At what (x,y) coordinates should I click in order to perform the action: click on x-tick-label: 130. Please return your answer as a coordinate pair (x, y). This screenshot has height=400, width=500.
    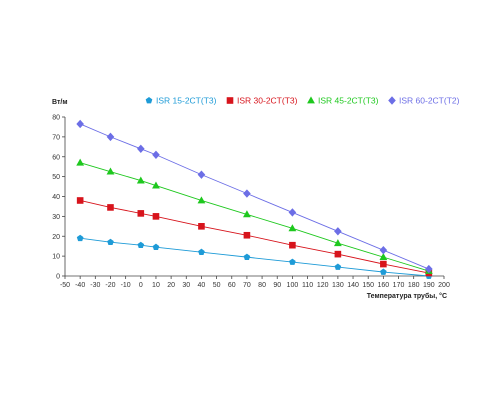
    Looking at the image, I should click on (338, 285).